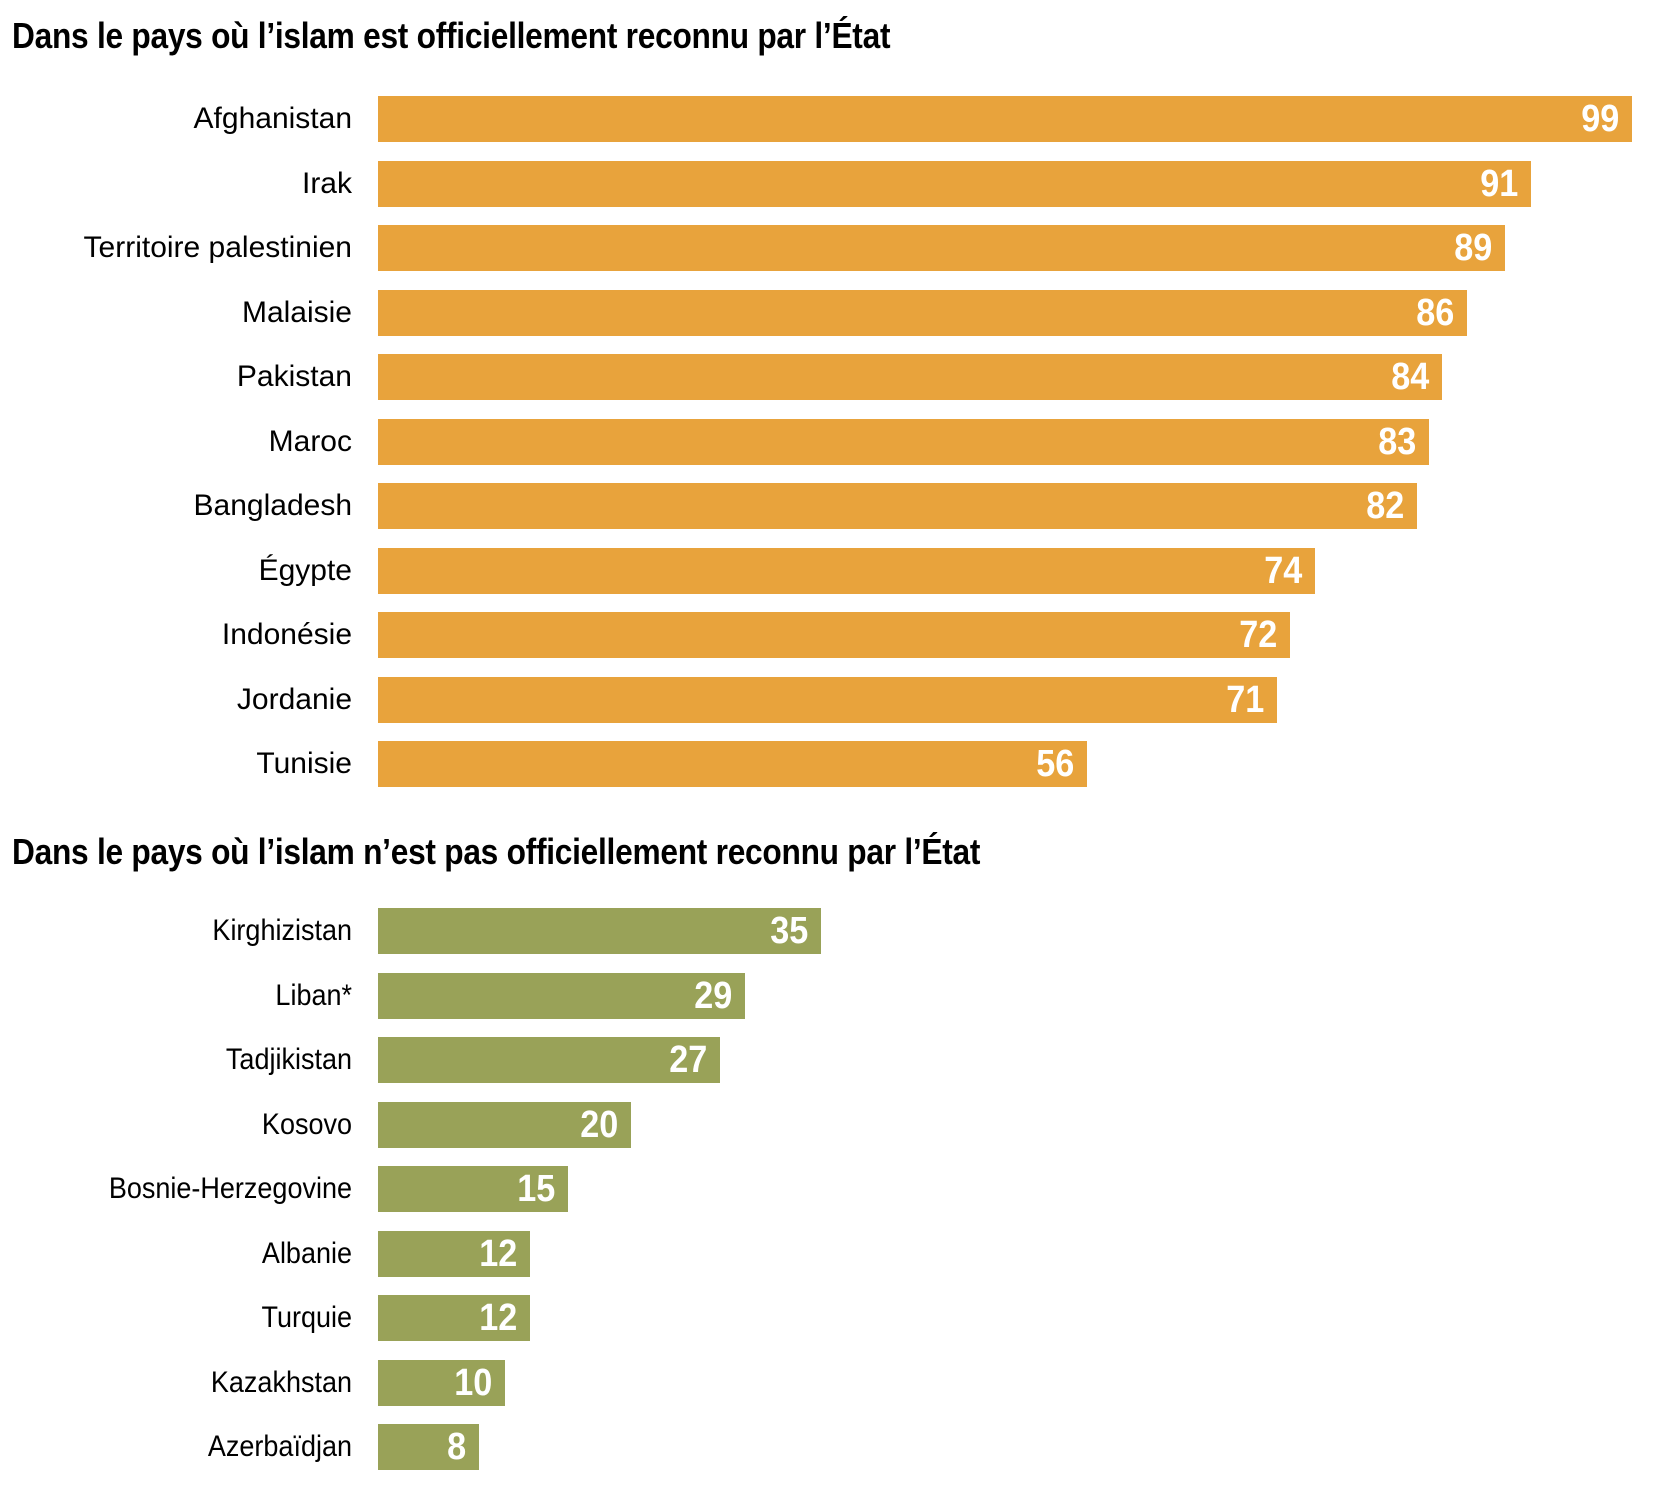 Image resolution: width=1670 pixels, height=1506 pixels. I want to click on value-label: 82, so click(1384, 506).